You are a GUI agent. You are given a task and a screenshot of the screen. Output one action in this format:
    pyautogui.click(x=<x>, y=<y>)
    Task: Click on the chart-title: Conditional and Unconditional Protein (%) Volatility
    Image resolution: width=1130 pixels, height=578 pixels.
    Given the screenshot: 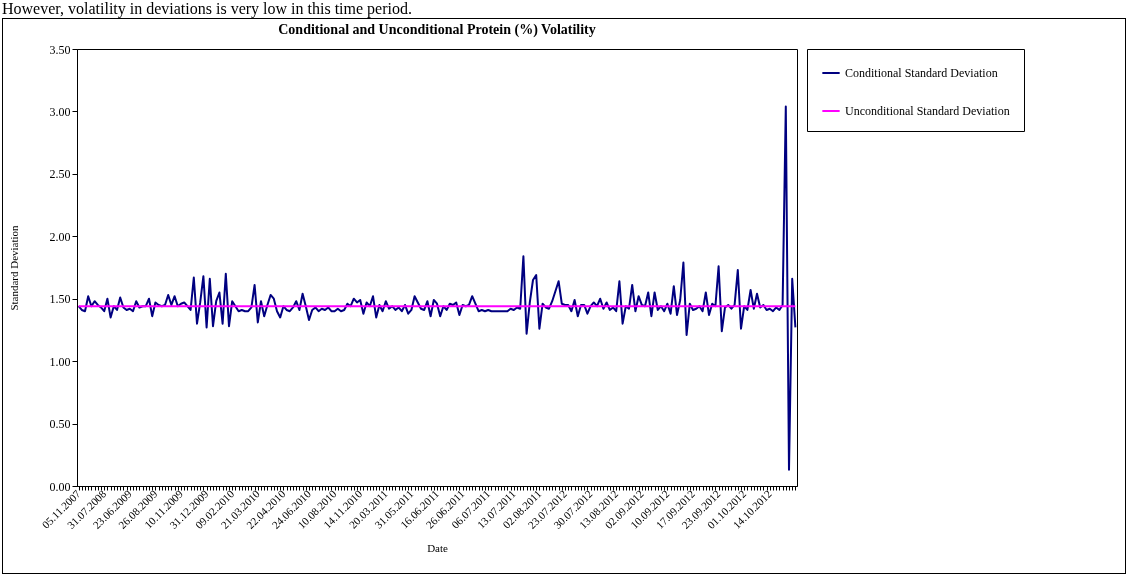 What is the action you would take?
    pyautogui.click(x=437, y=30)
    